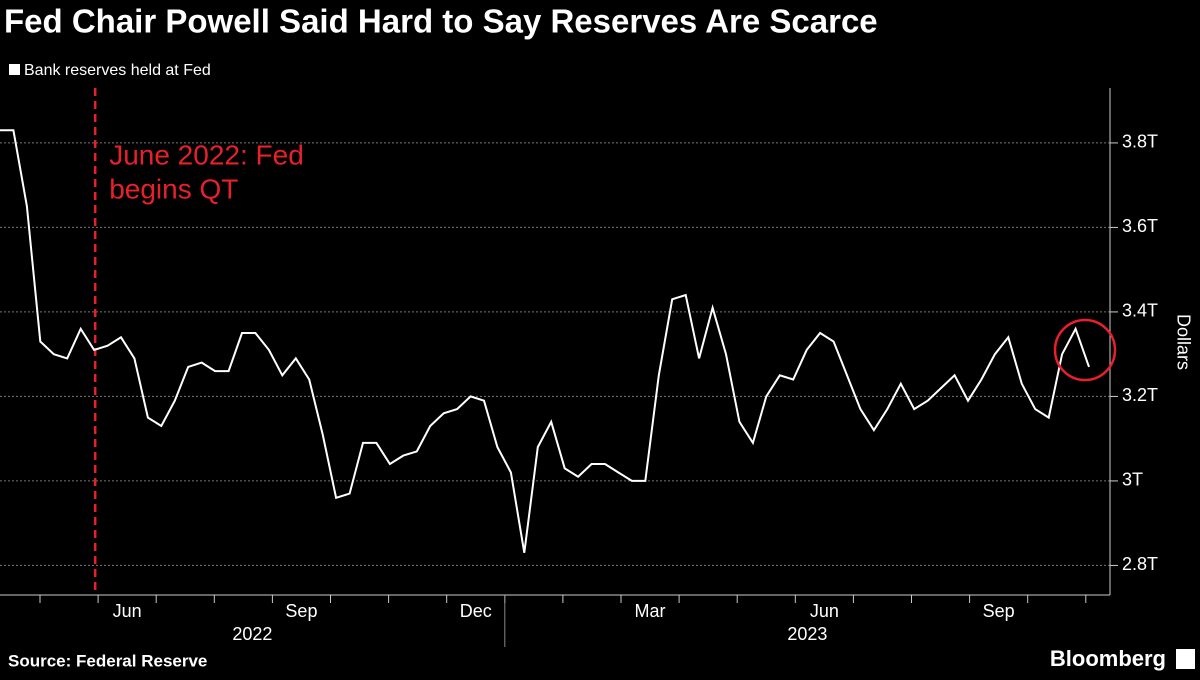 The width and height of the screenshot is (1200, 680). I want to click on highlight-circle, so click(1085, 350).